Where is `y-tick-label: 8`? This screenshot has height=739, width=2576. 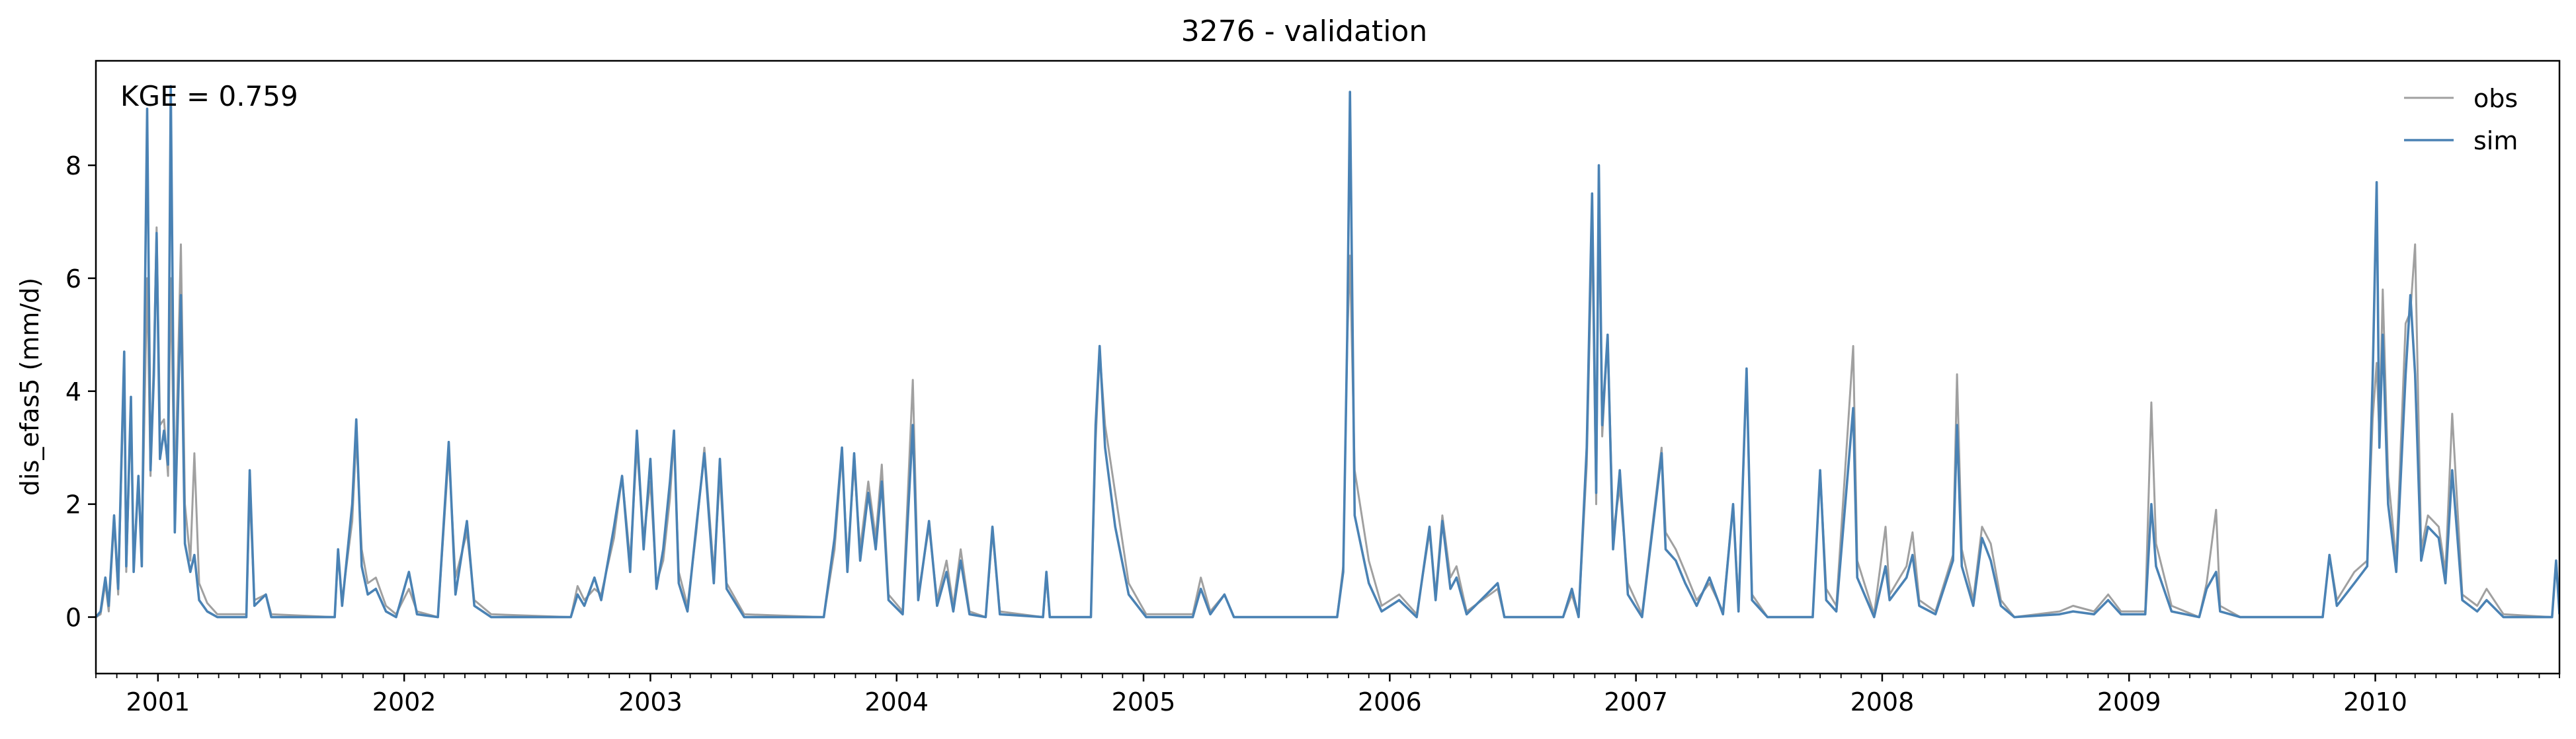
y-tick-label: 8 is located at coordinates (73, 165).